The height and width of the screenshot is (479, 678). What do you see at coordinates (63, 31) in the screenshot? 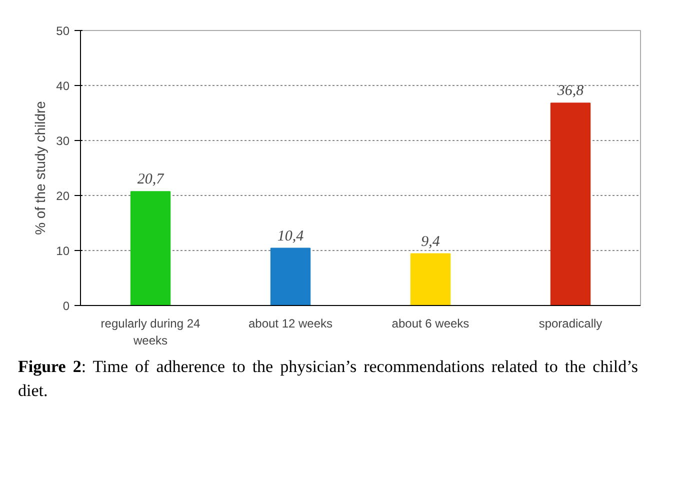
I see `y-tick-label: 50` at bounding box center [63, 31].